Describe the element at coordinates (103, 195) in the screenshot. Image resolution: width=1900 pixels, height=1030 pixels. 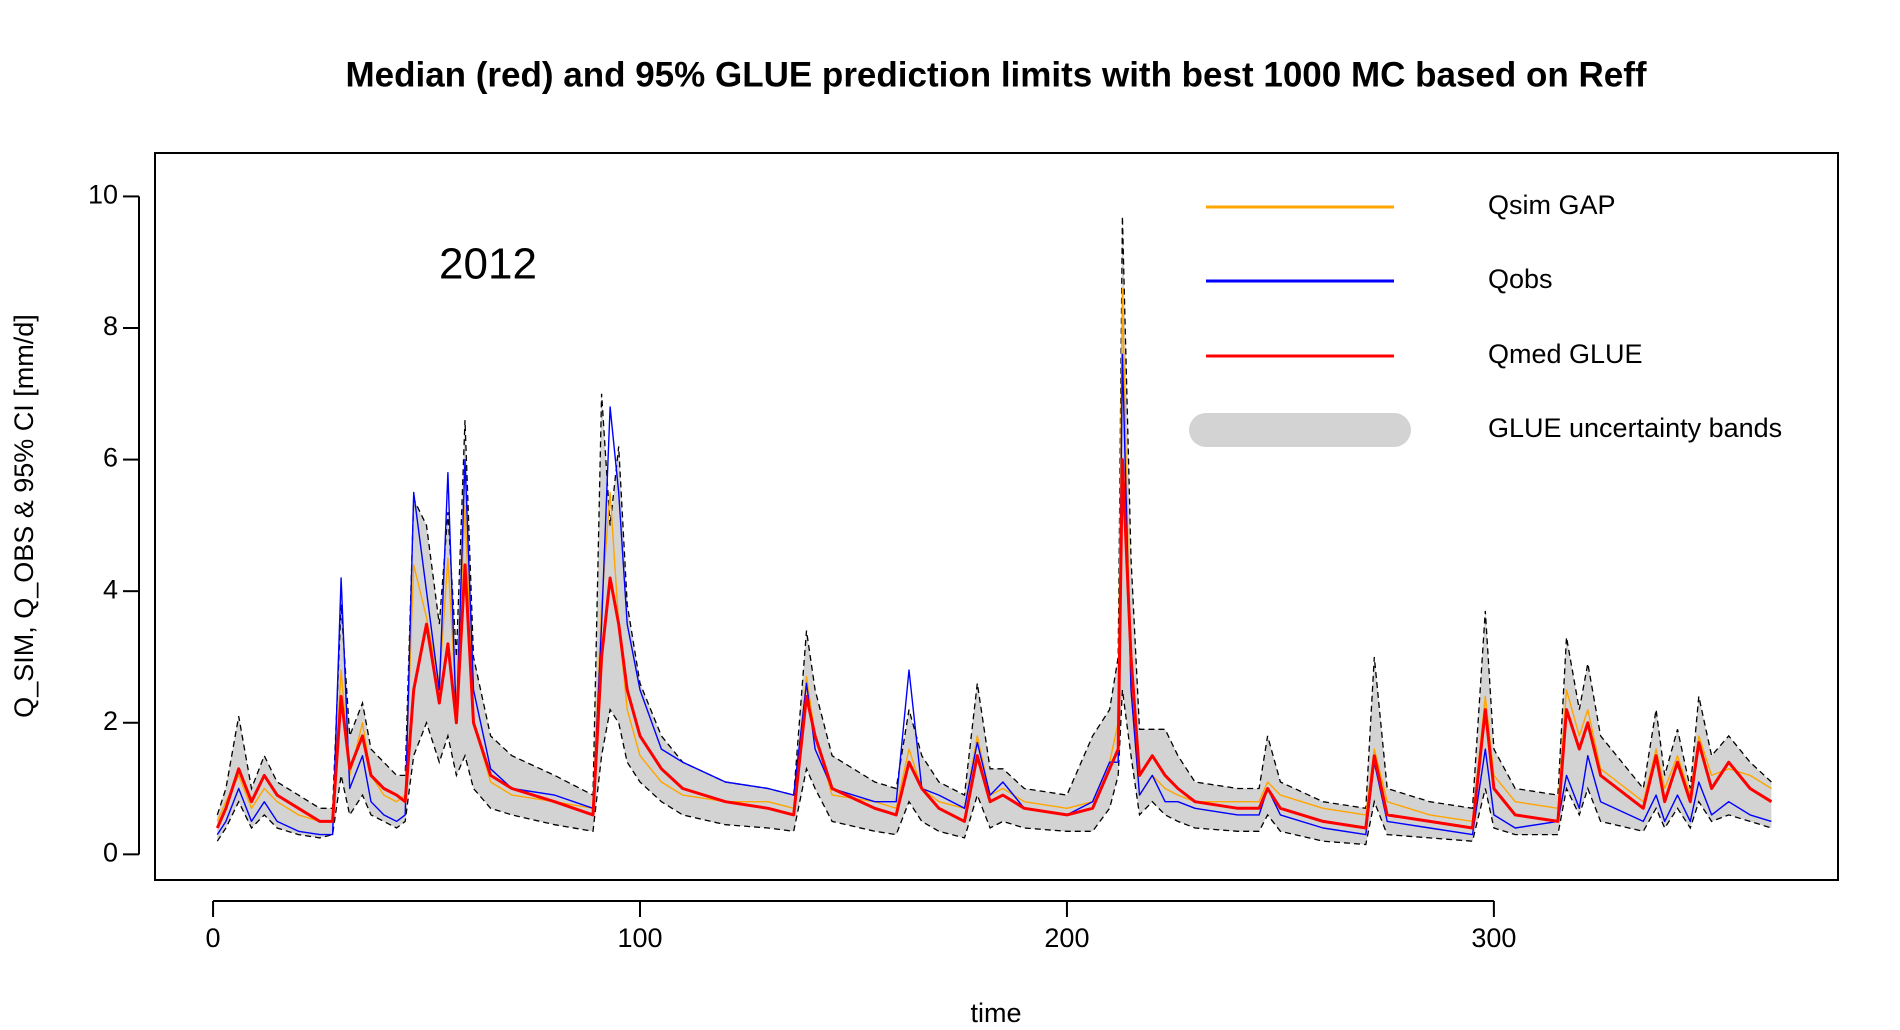
I see `y-tick-label: 10` at that location.